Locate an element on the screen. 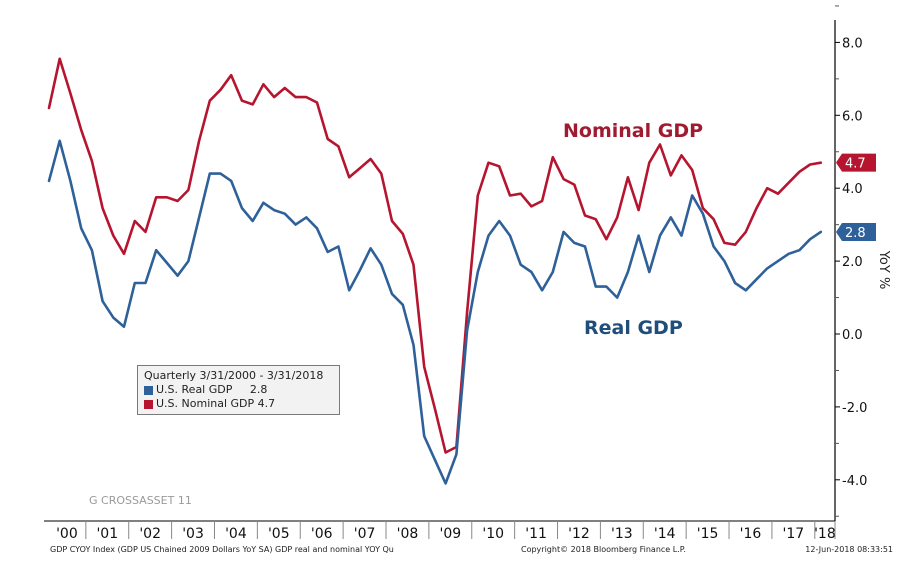 This screenshot has height=562, width=910. legend-value-real-gdp: 2.8 is located at coordinates (258, 389).